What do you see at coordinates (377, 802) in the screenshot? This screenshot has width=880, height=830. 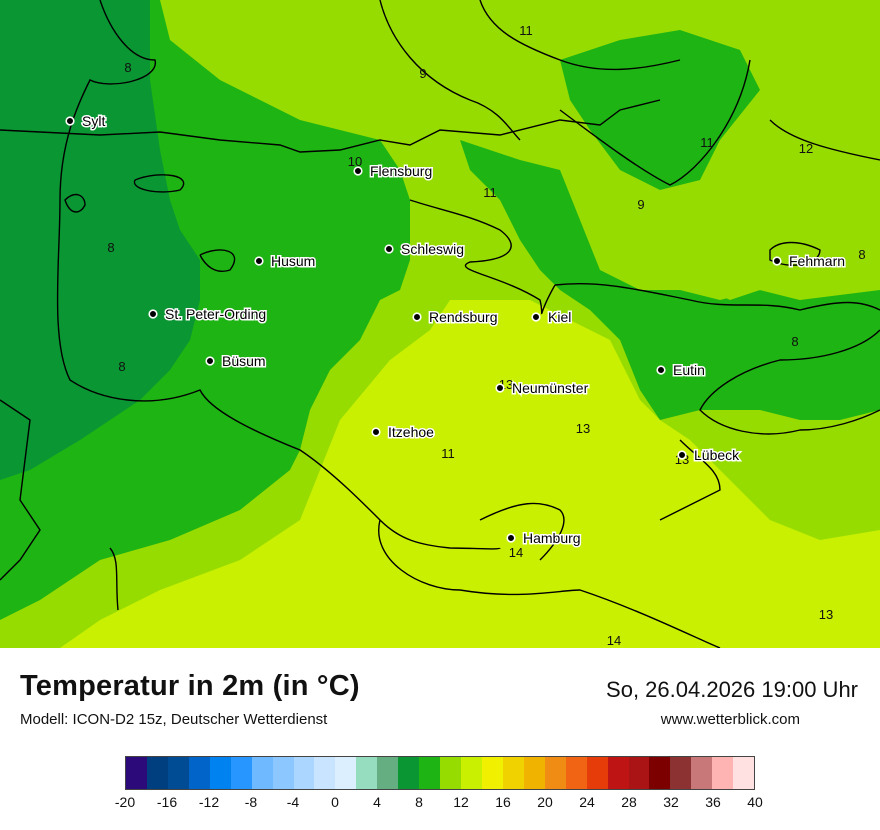 I see `scale-tick-label: 4` at bounding box center [377, 802].